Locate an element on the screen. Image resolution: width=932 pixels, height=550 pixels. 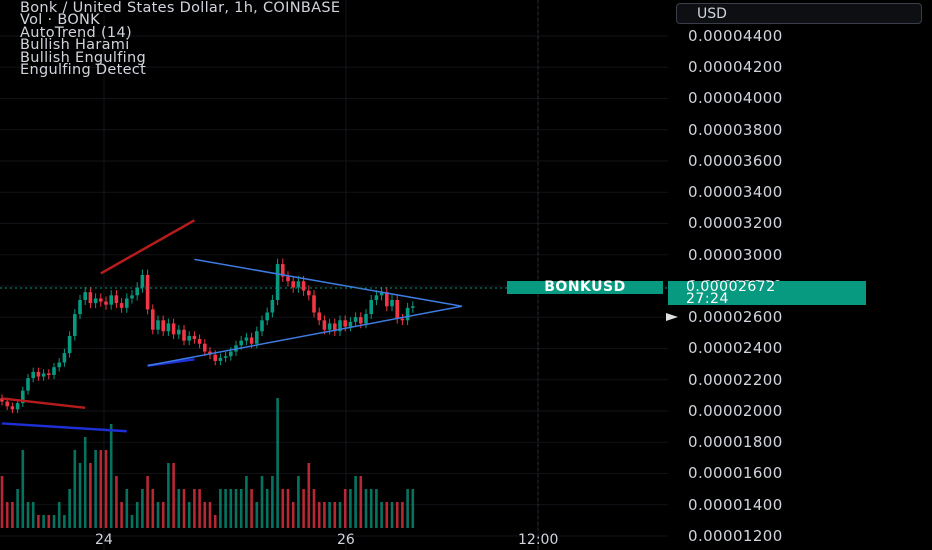
axis-arrow-icon is located at coordinates (672, 317).